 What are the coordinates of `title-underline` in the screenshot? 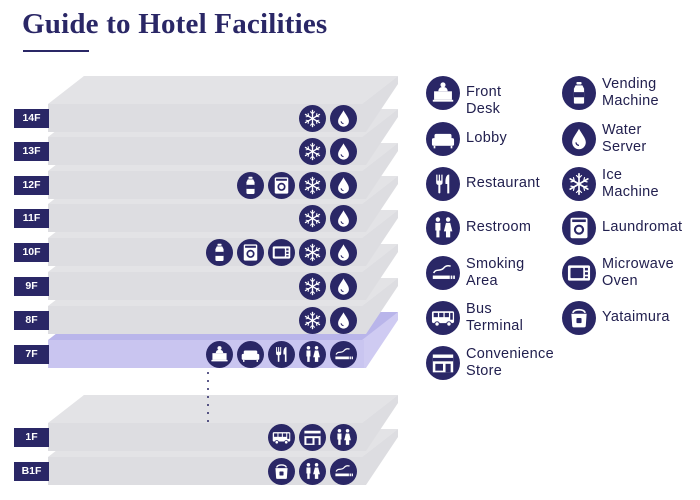 It's located at (56, 51).